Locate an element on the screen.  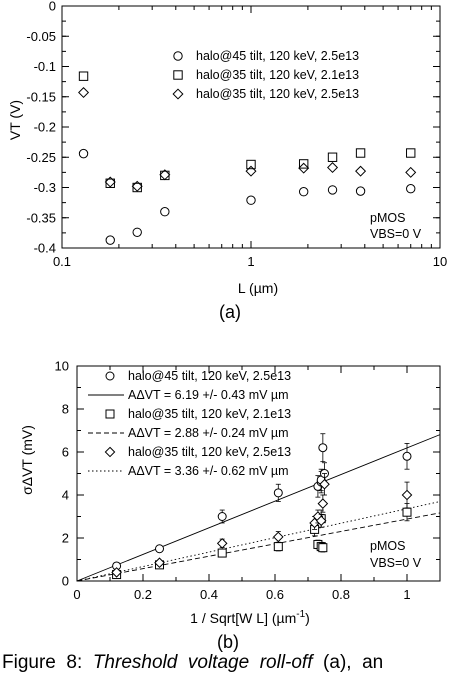
y-tick-label: 6 is located at coordinates (65, 452).